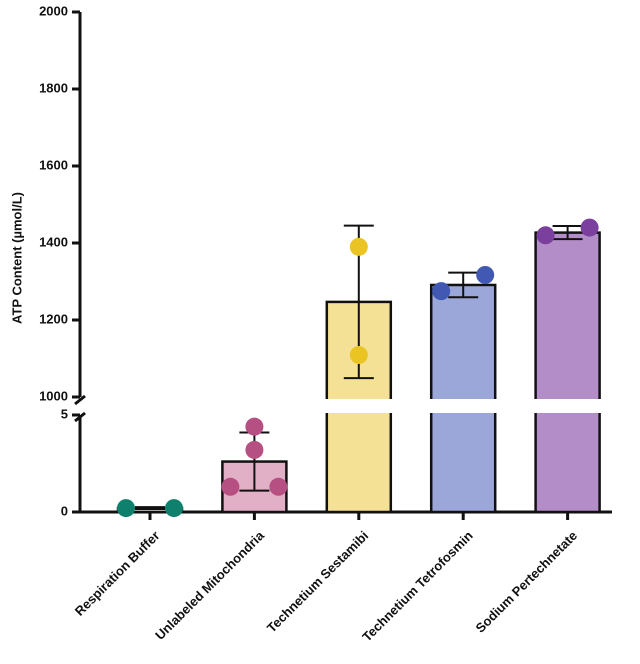 The height and width of the screenshot is (664, 640). What do you see at coordinates (64, 510) in the screenshot?
I see `y-tick-label: 0` at bounding box center [64, 510].